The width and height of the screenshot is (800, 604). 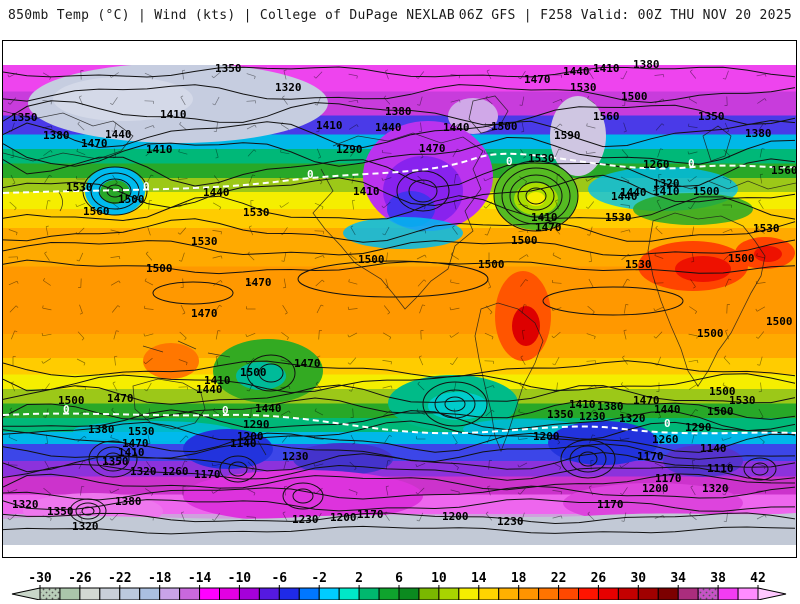 I want to click on svg-text: 1590, so click(x=567, y=135).